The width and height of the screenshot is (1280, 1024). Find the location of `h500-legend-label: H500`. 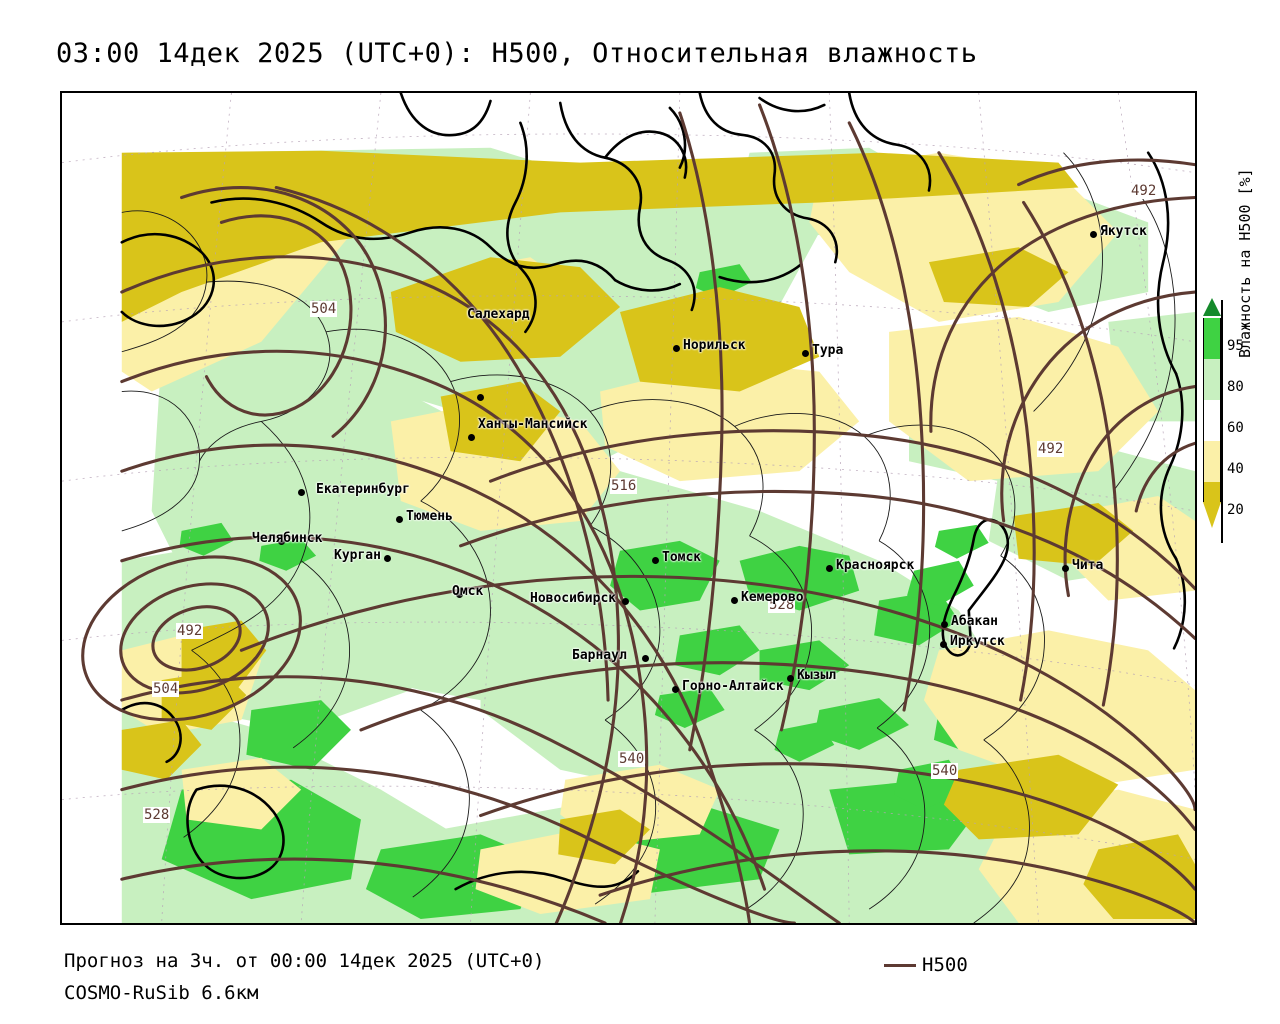

h500-legend-label: H500 is located at coordinates (945, 965).